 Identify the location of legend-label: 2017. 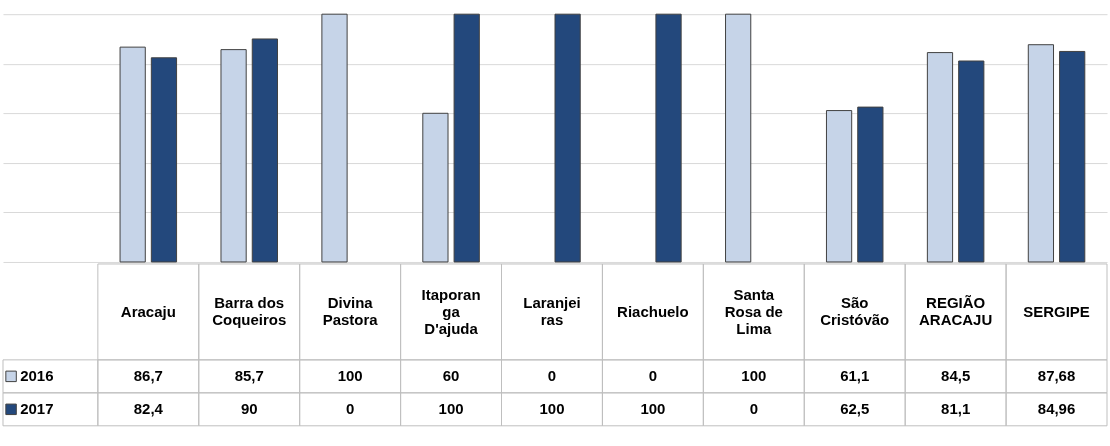
(37, 409).